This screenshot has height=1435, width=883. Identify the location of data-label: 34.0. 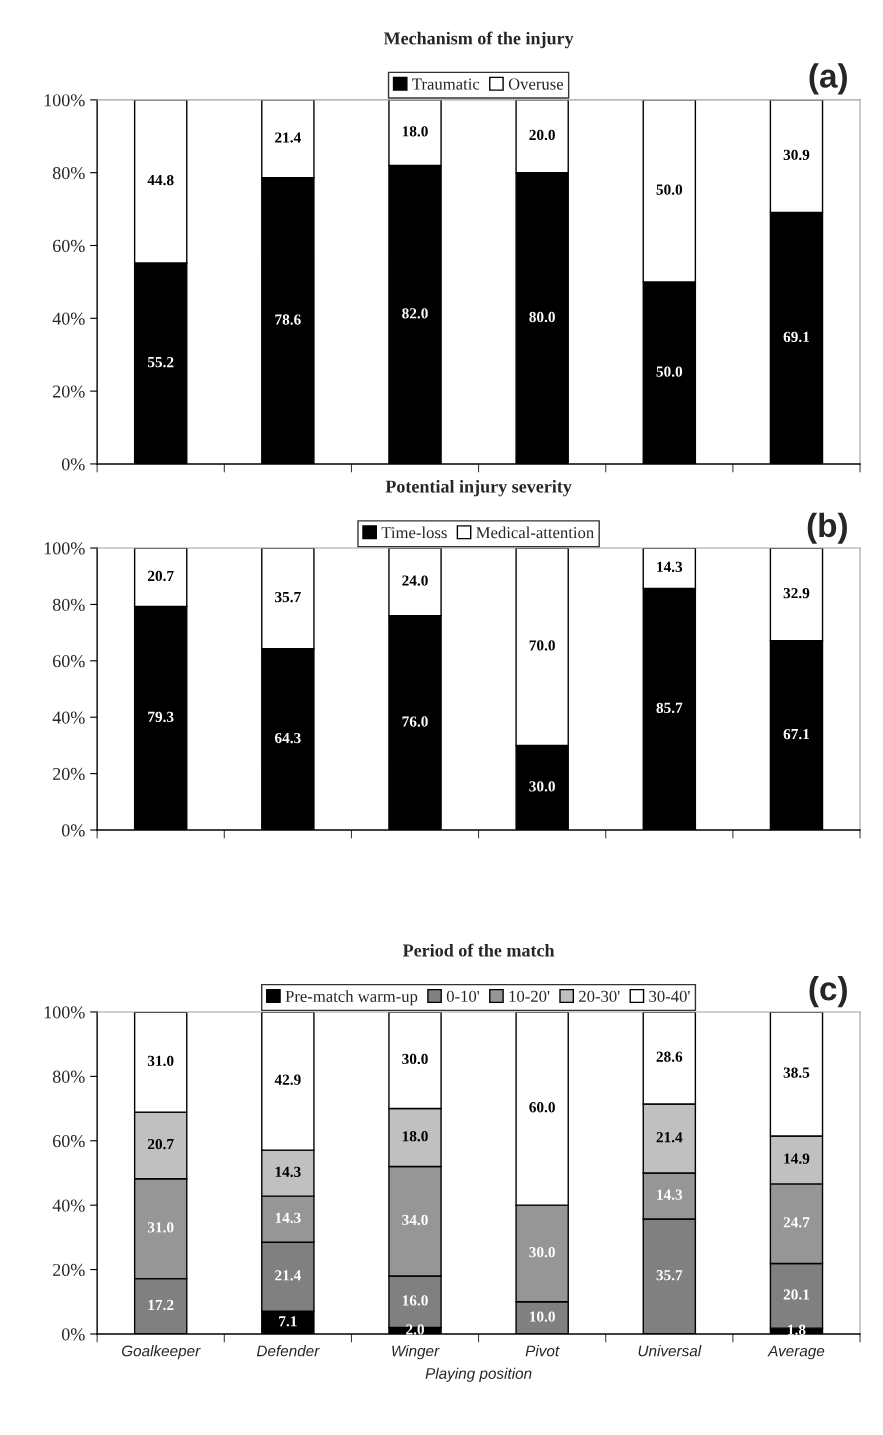
(415, 1220).